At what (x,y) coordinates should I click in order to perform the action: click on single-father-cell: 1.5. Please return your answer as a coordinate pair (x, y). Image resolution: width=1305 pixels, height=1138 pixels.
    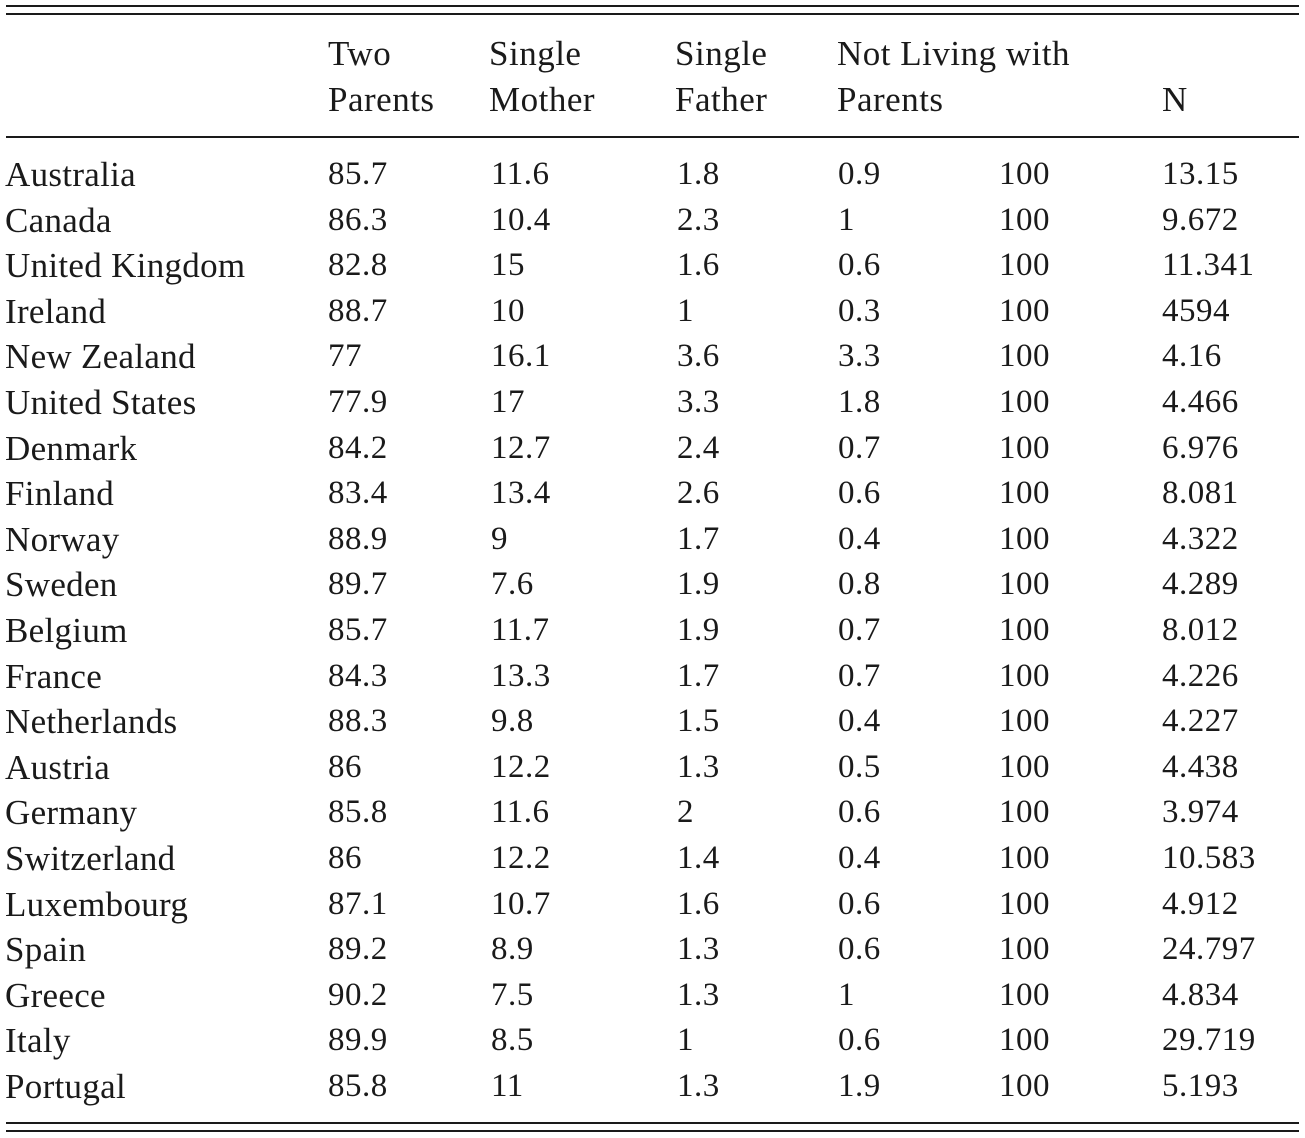
    Looking at the image, I should click on (698, 721).